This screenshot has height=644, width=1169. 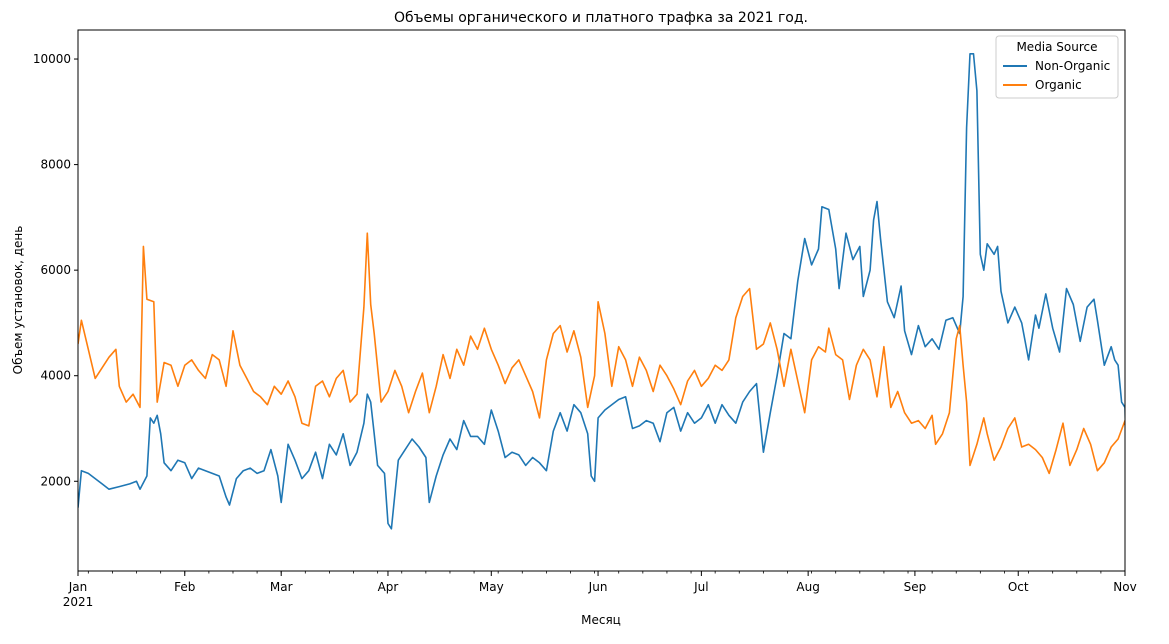 I want to click on x-tick-label: Apr, so click(x=388, y=587).